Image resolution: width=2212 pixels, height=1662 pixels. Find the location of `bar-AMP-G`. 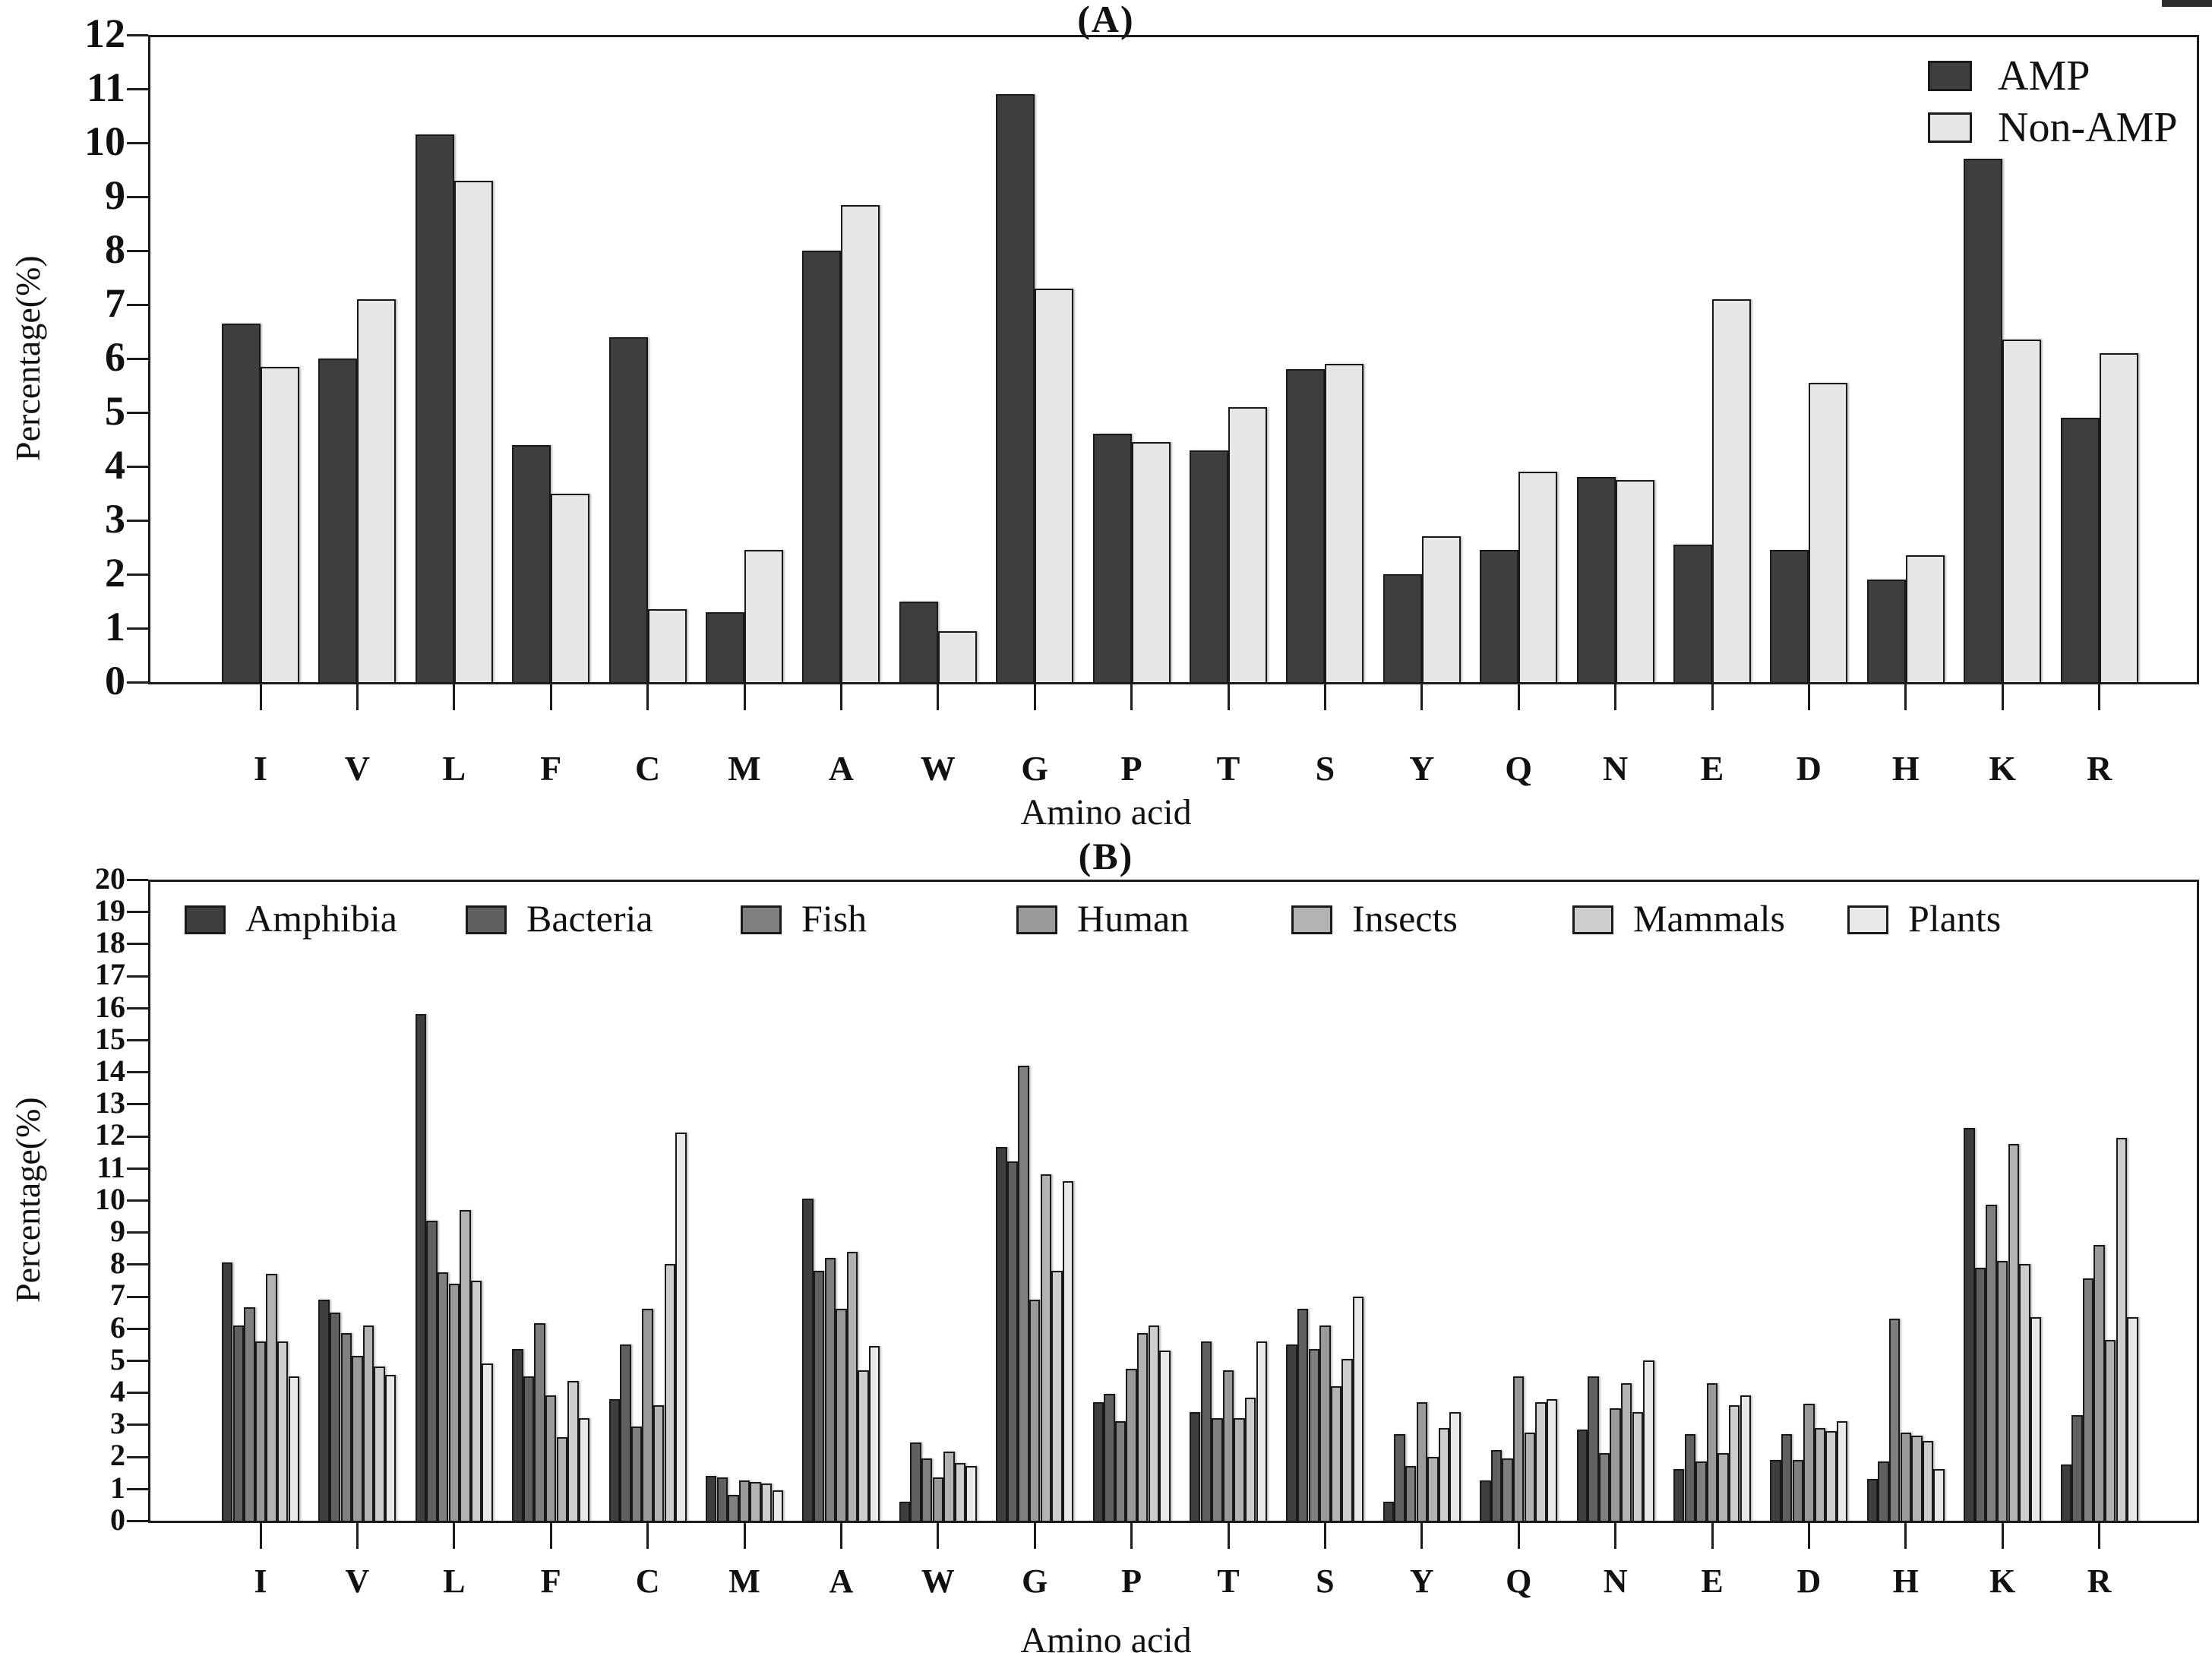

bar-AMP-G is located at coordinates (1015, 388).